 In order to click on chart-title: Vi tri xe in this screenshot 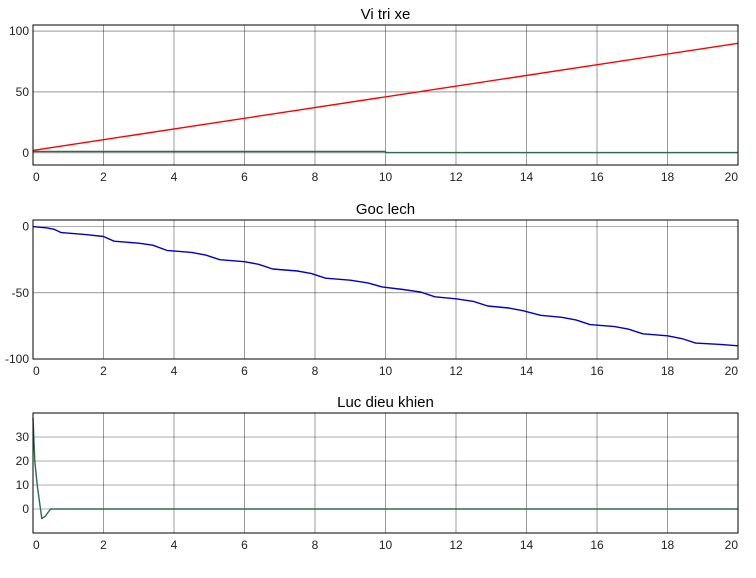, I will do `click(386, 14)`.